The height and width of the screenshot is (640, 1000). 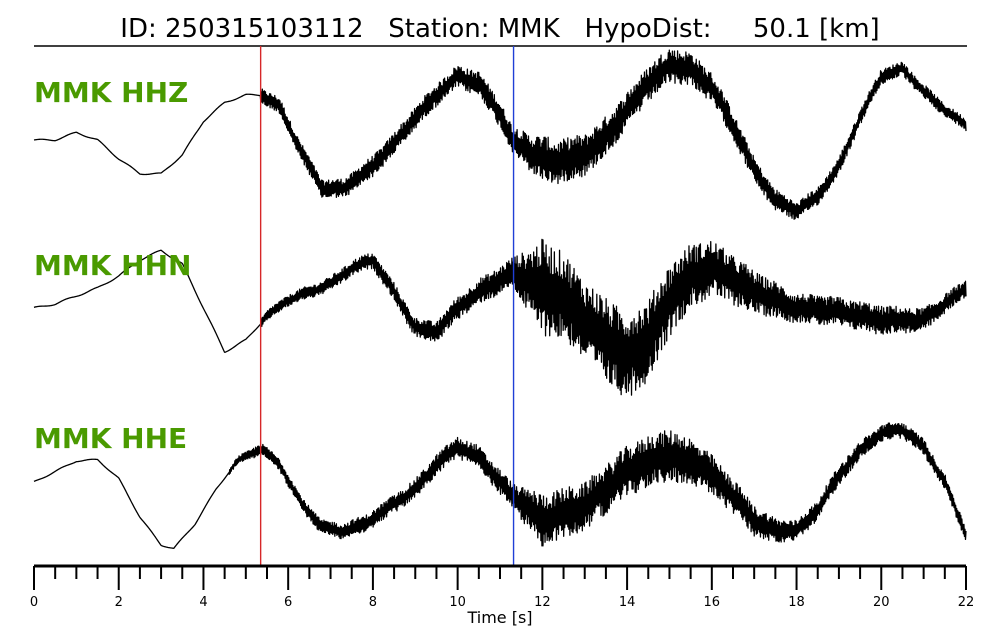 What do you see at coordinates (881, 602) in the screenshot?
I see `x-tick-label: 20` at bounding box center [881, 602].